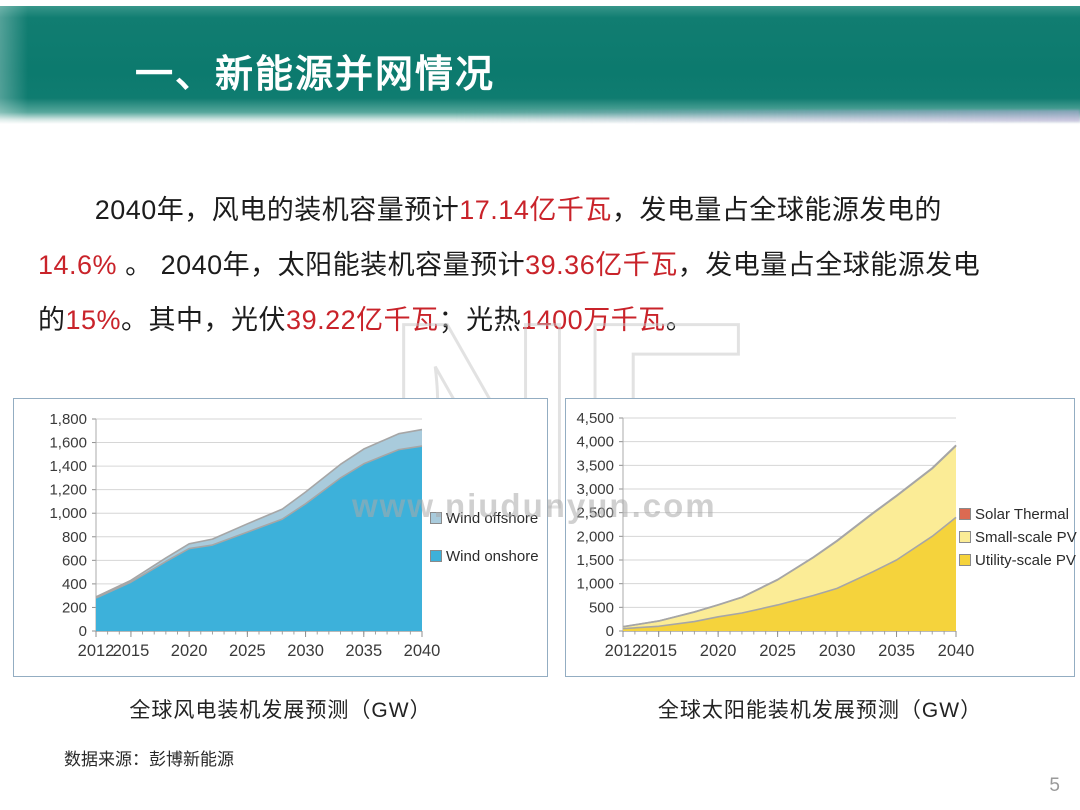 This screenshot has width=1080, height=810. Describe the element at coordinates (766, 116) in the screenshot. I see `header-bottom-gradient` at that location.